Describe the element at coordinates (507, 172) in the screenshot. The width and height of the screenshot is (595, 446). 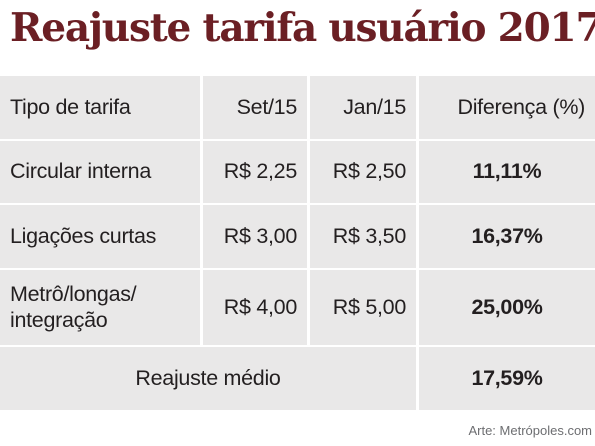
I see `row-circular-interna-diferenca: 11,11%` at that location.